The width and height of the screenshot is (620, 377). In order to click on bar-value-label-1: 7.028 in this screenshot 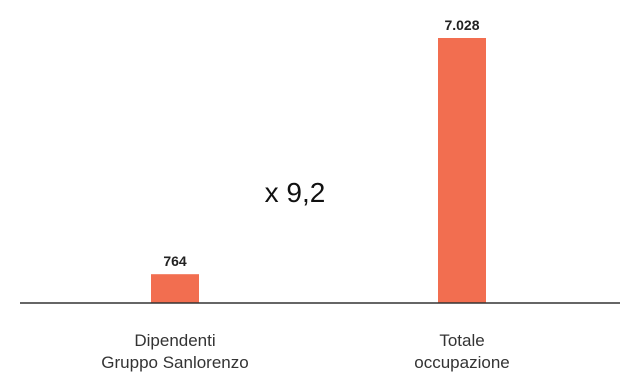, I will do `click(461, 25)`.